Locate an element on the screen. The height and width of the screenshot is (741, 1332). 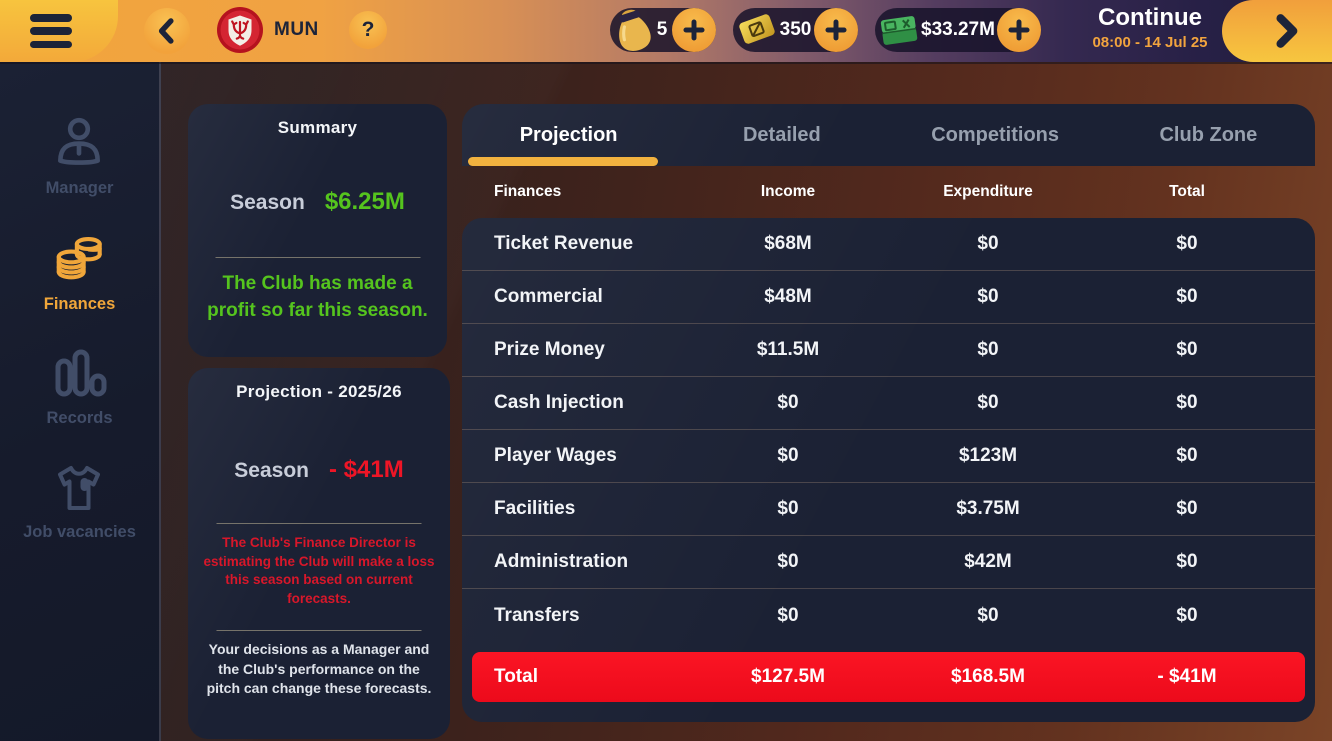
sidebar-item-label: Job vacancies is located at coordinates (79, 532).